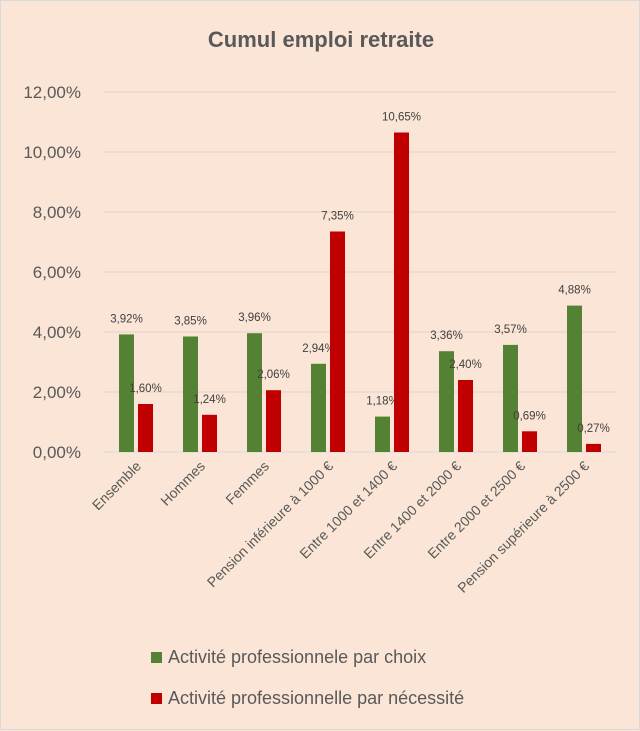  What do you see at coordinates (57, 392) in the screenshot?
I see `y-tick-label: 2,00%` at bounding box center [57, 392].